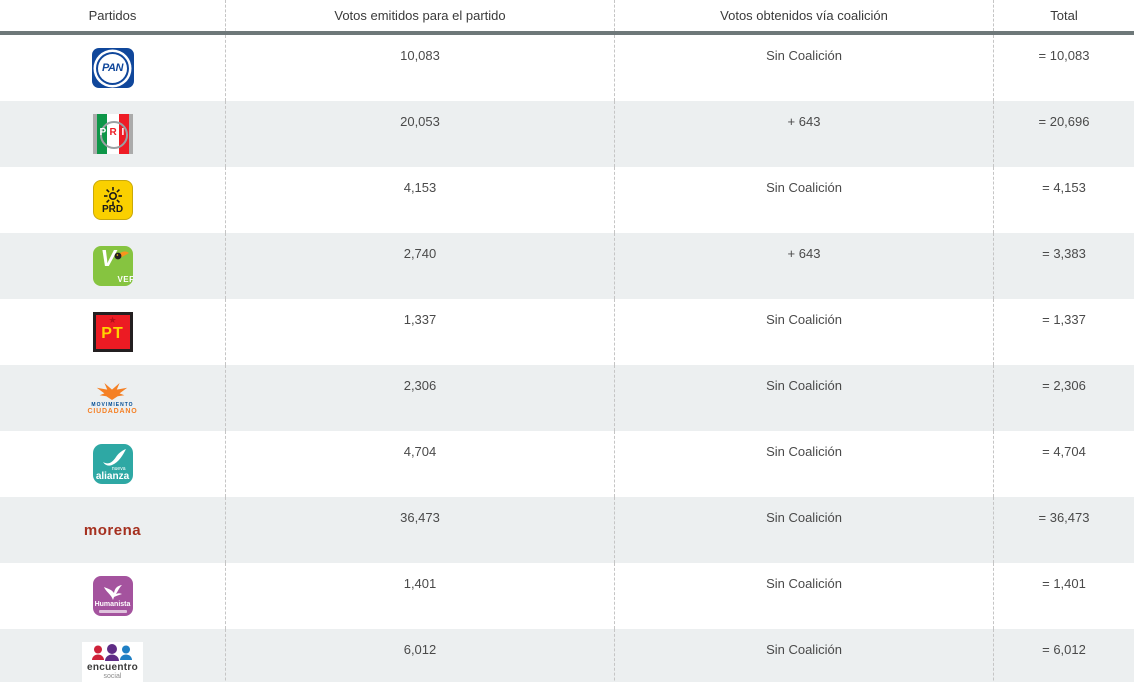 The image size is (1134, 682). What do you see at coordinates (1064, 253) in the screenshot?
I see `total-cell: = 3,383` at bounding box center [1064, 253].